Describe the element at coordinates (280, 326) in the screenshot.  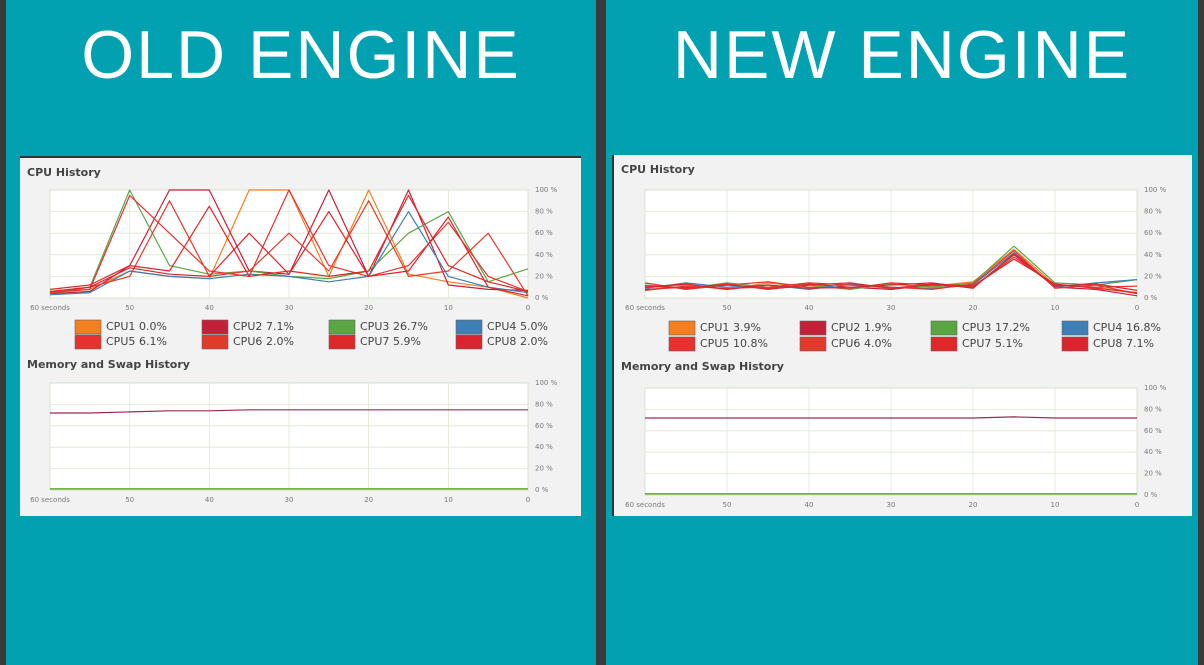
I see `legend-value: 7.1%` at that location.